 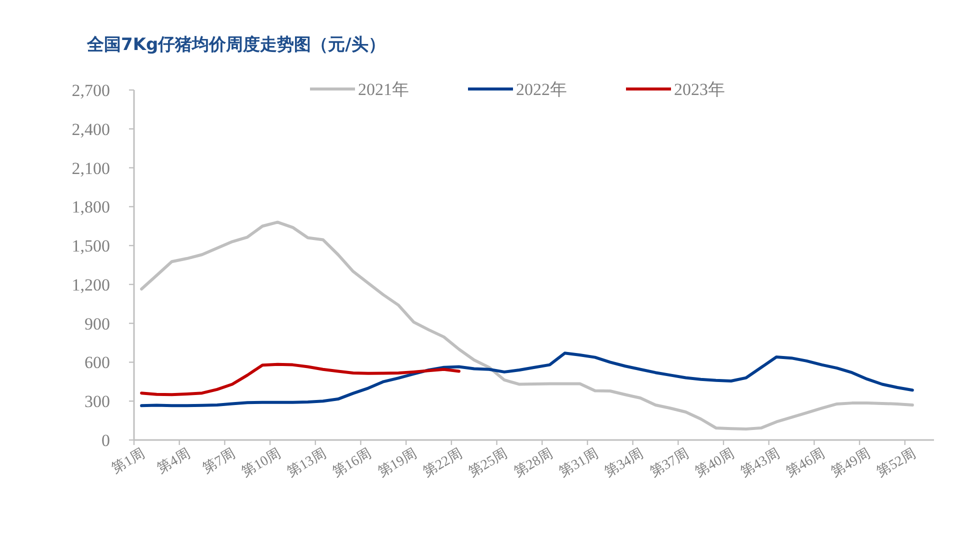 What do you see at coordinates (106, 440) in the screenshot?
I see `y-tick-label: 0` at bounding box center [106, 440].